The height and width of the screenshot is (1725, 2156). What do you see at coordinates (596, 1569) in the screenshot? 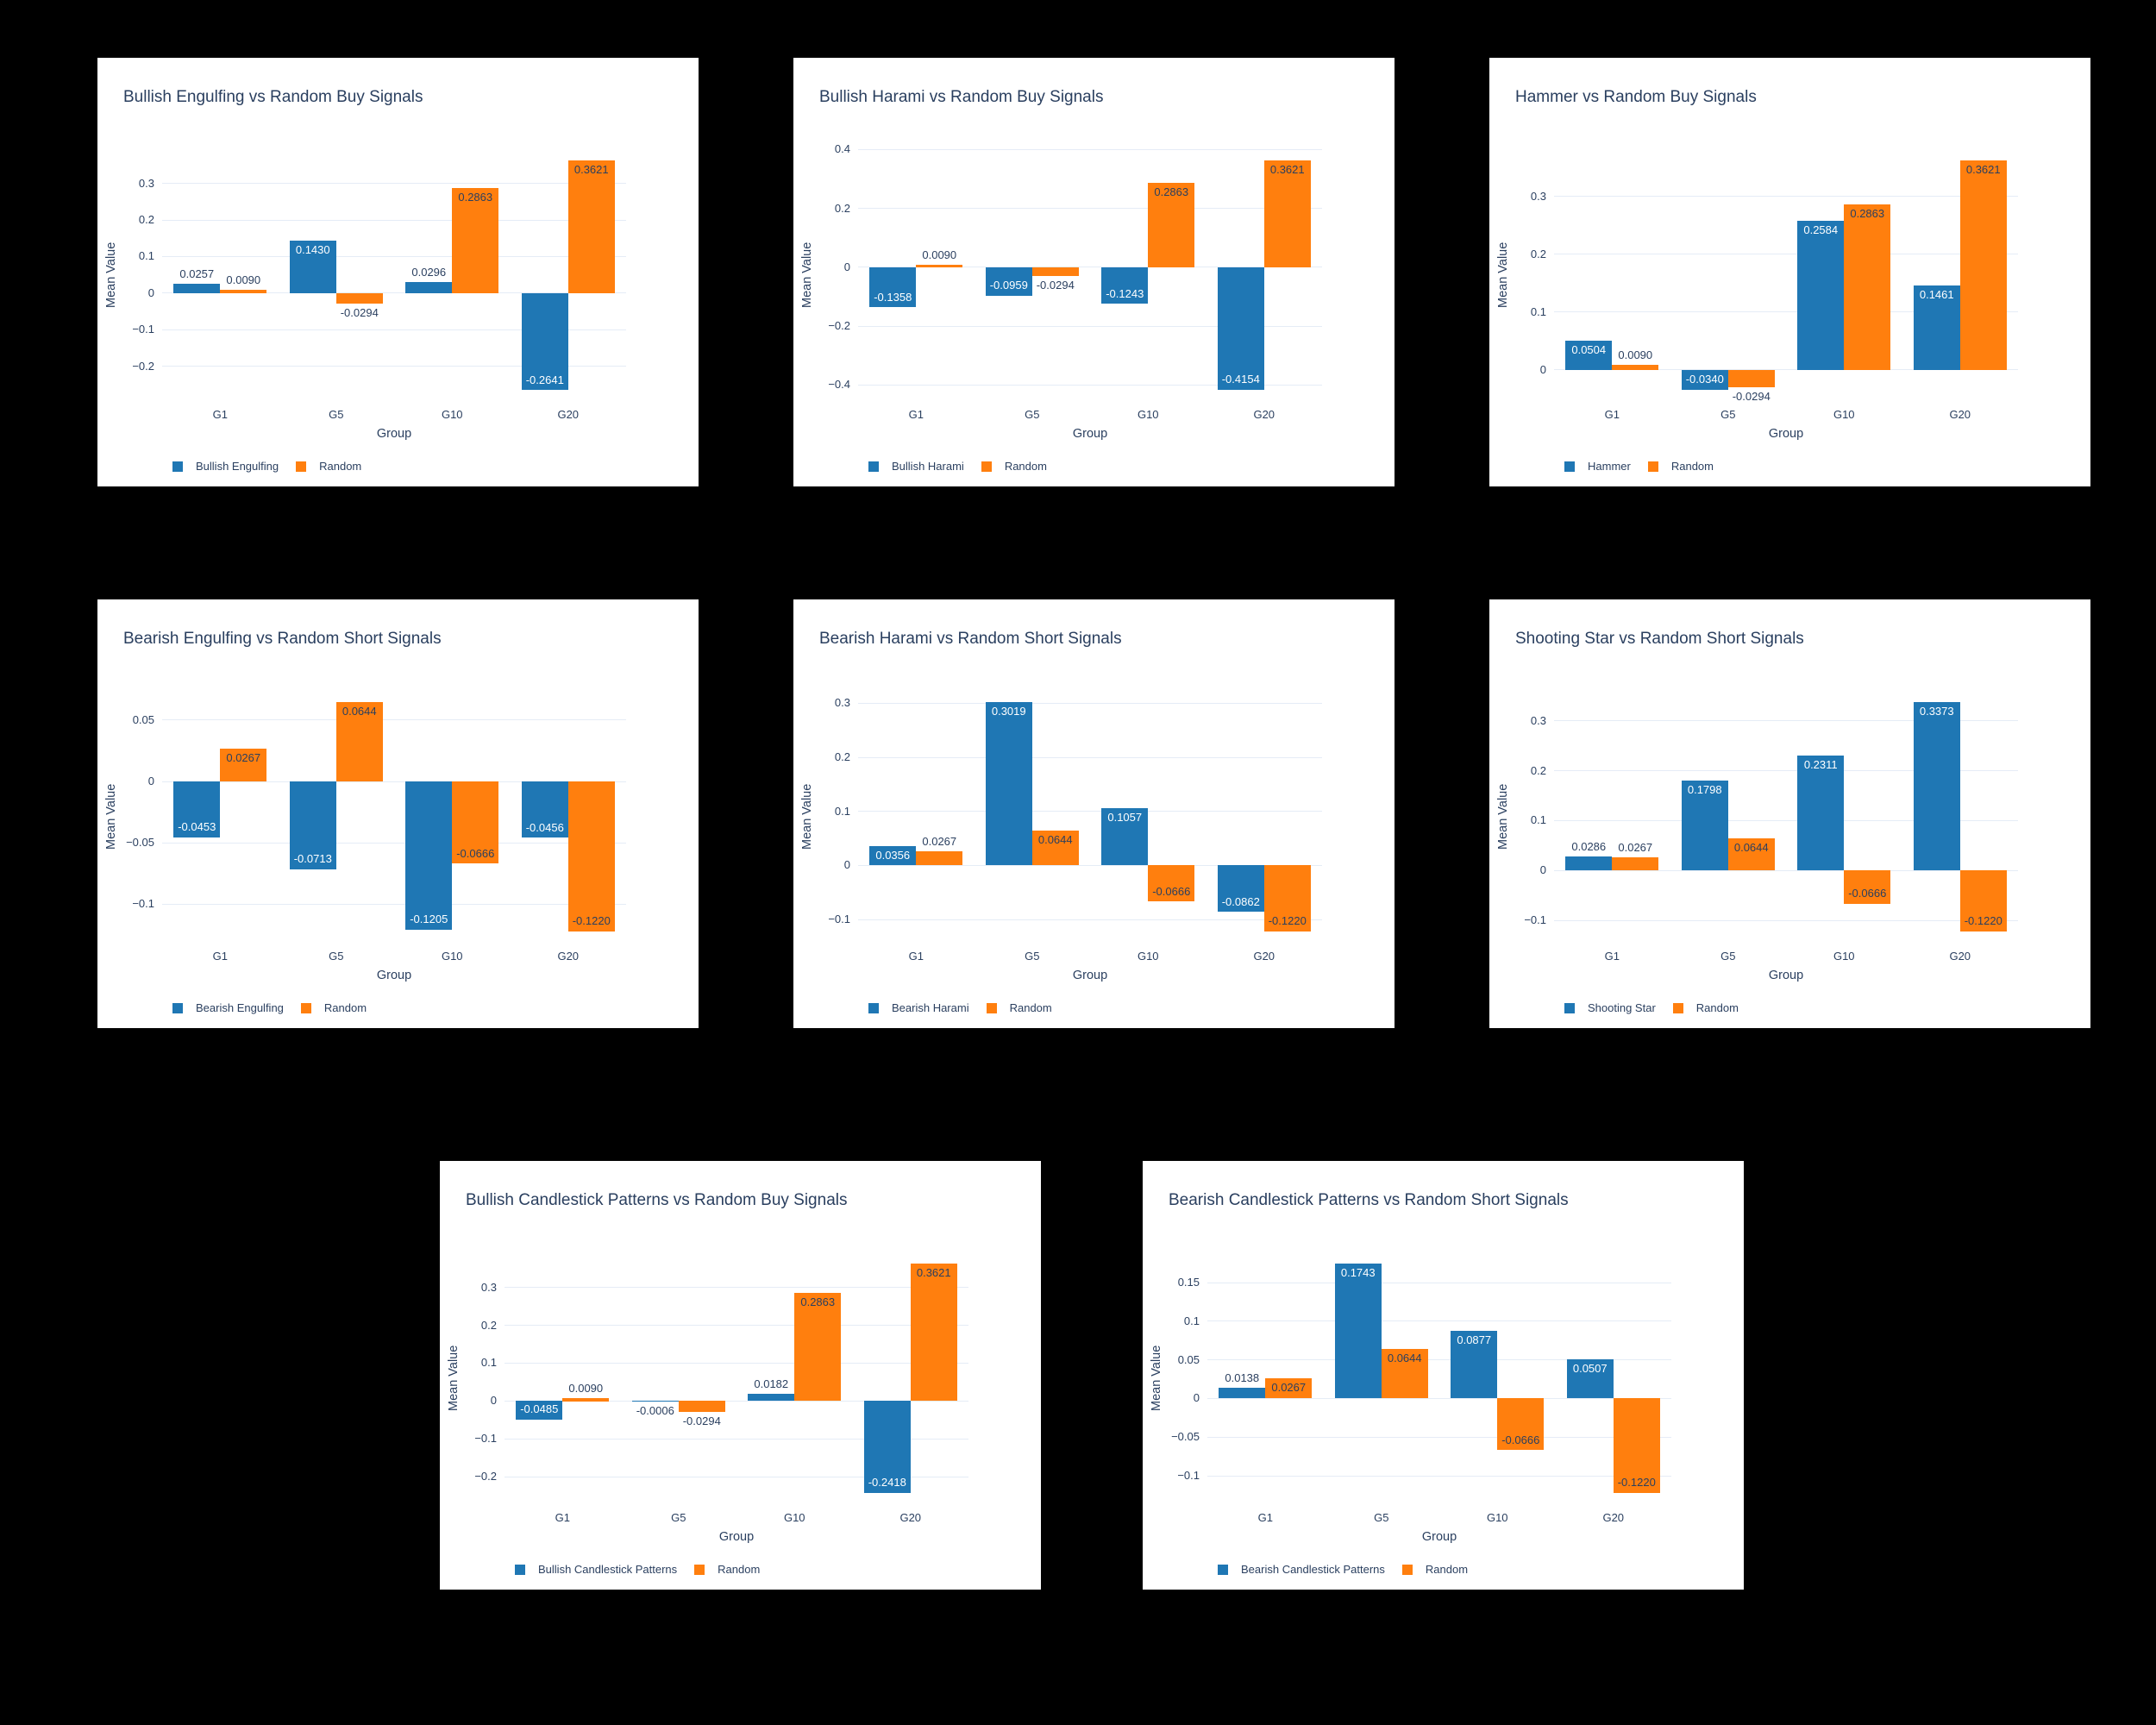
I see `legend-item-pattern: Bullish Candlestick Patterns` at bounding box center [596, 1569].